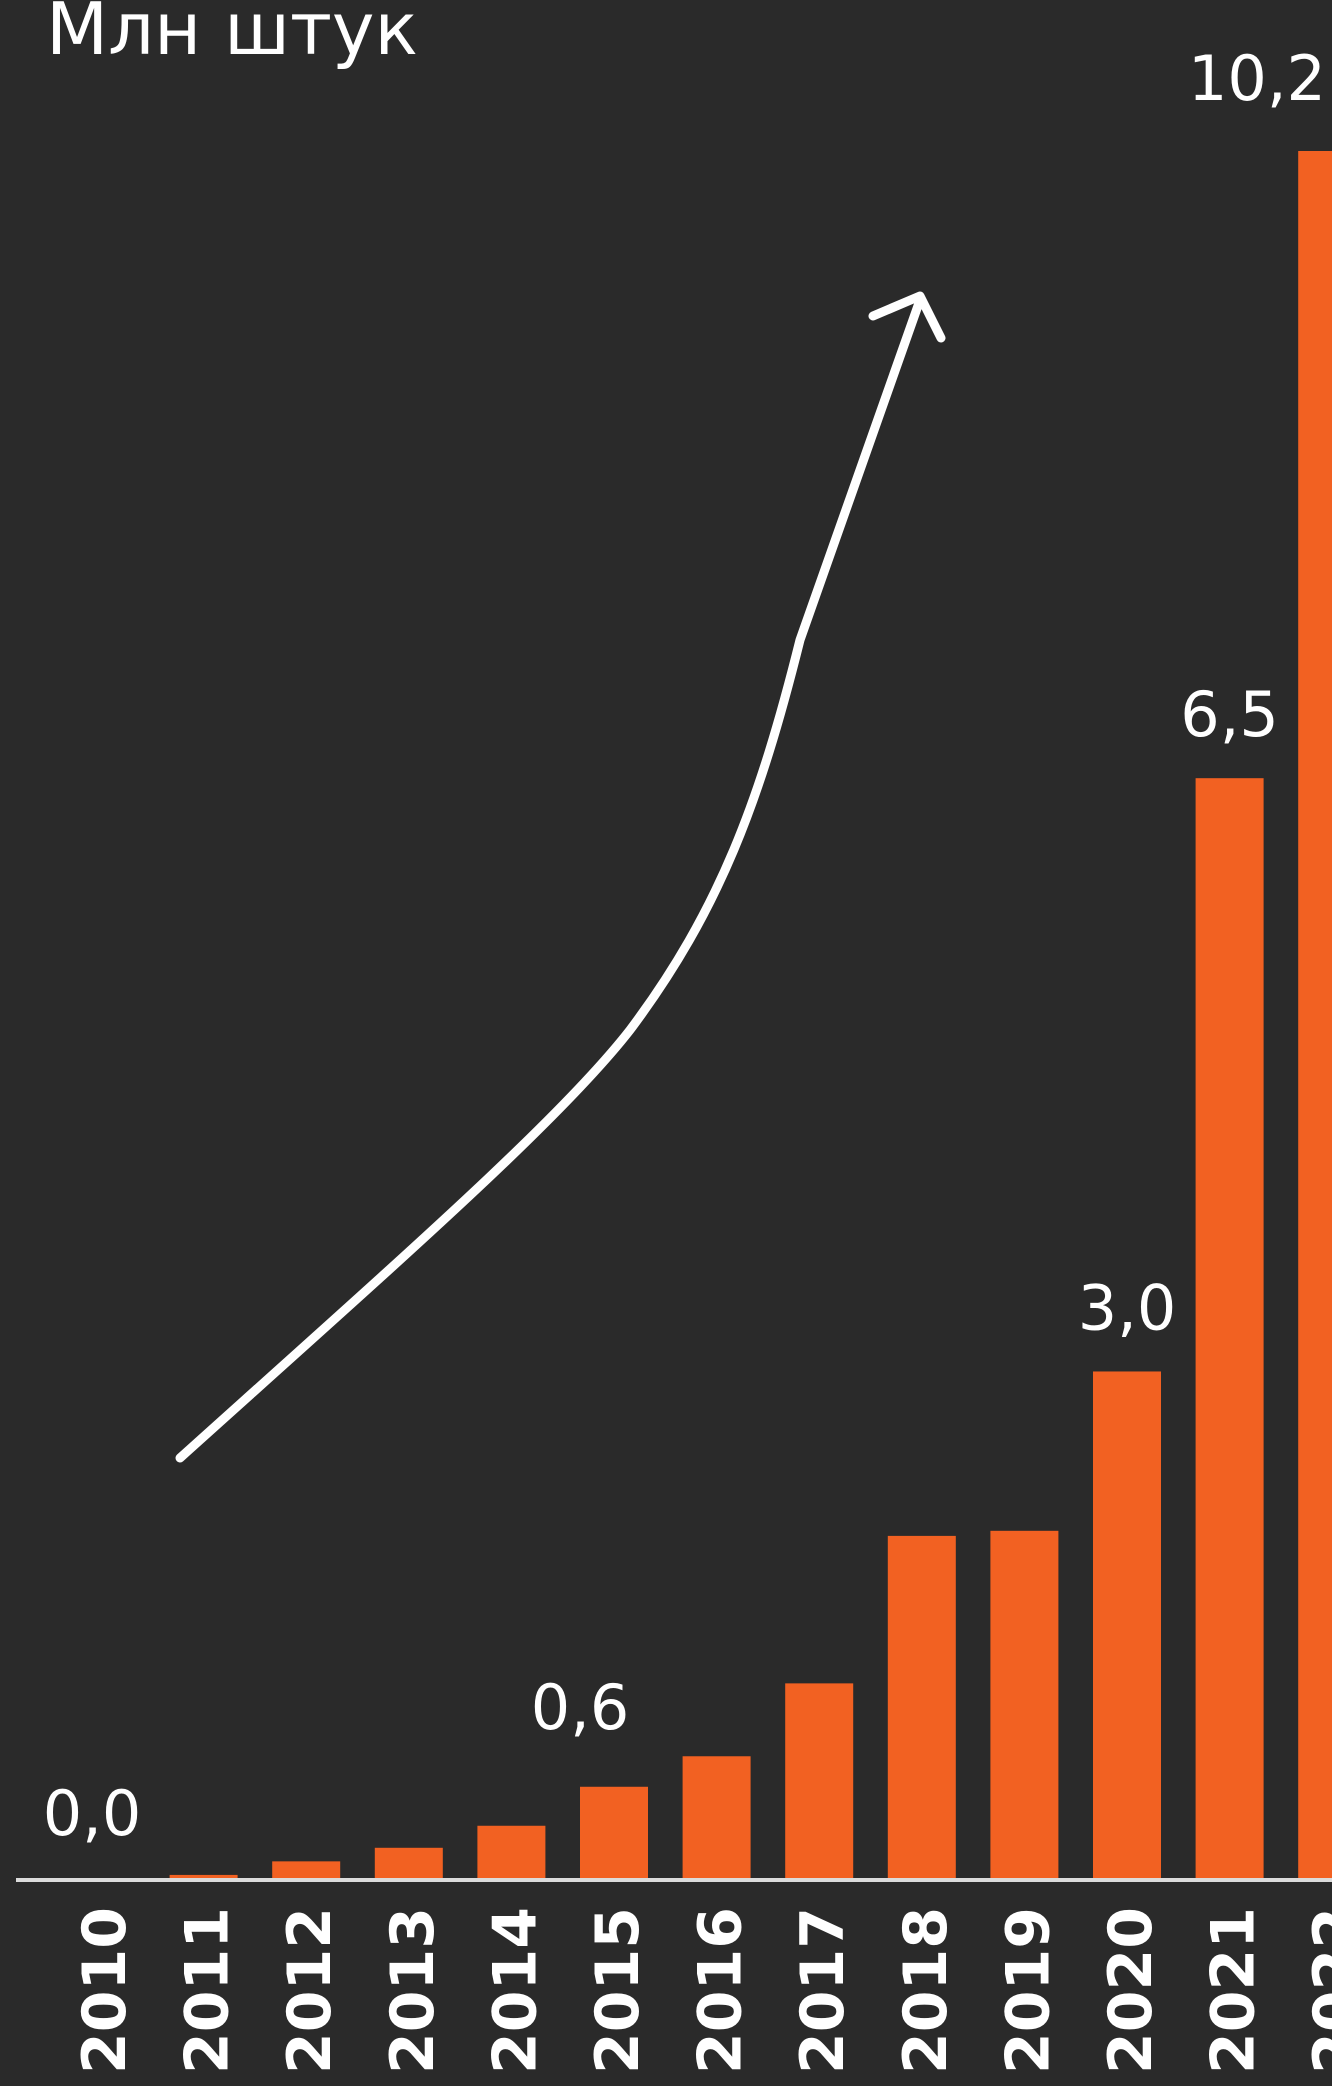 The image size is (1332, 2086). Describe the element at coordinates (408, 1863) in the screenshot. I see `bar-2013` at that location.